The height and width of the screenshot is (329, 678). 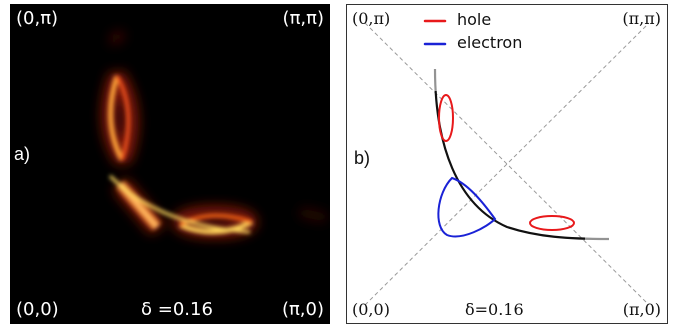 What do you see at coordinates (474, 19) in the screenshot?
I see `legend-hole-label: hole` at bounding box center [474, 19].